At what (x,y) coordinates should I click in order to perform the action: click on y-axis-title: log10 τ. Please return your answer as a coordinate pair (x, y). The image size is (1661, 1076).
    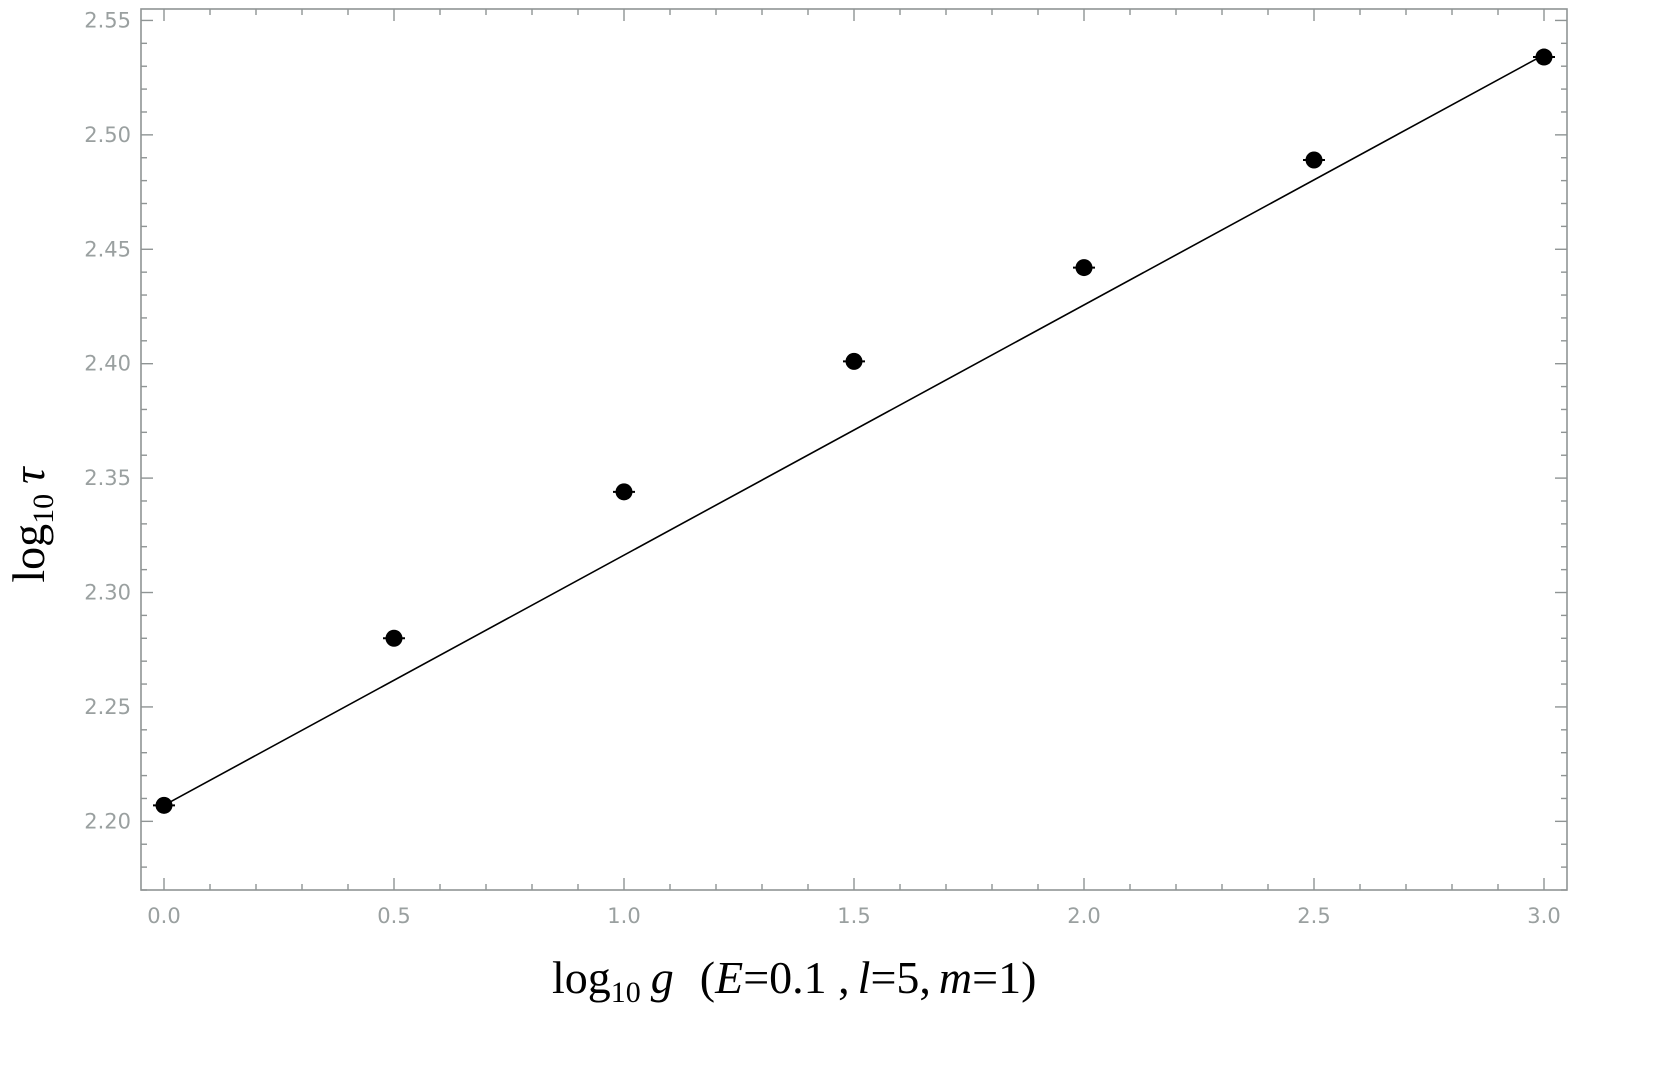
    Looking at the image, I should click on (31, 524).